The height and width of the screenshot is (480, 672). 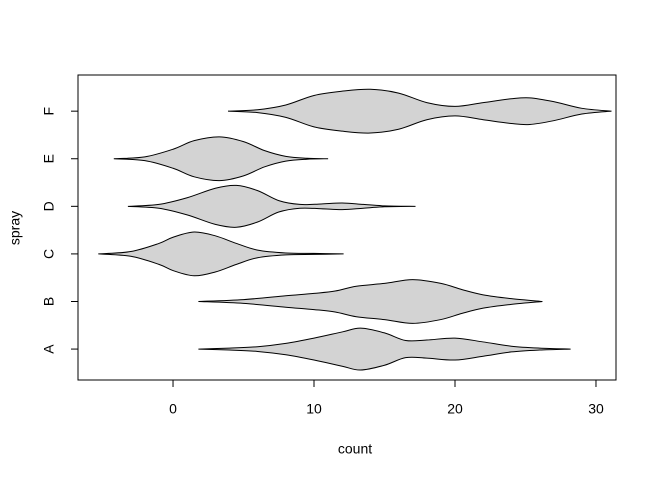 I want to click on y-tick-label: A, so click(x=49, y=349).